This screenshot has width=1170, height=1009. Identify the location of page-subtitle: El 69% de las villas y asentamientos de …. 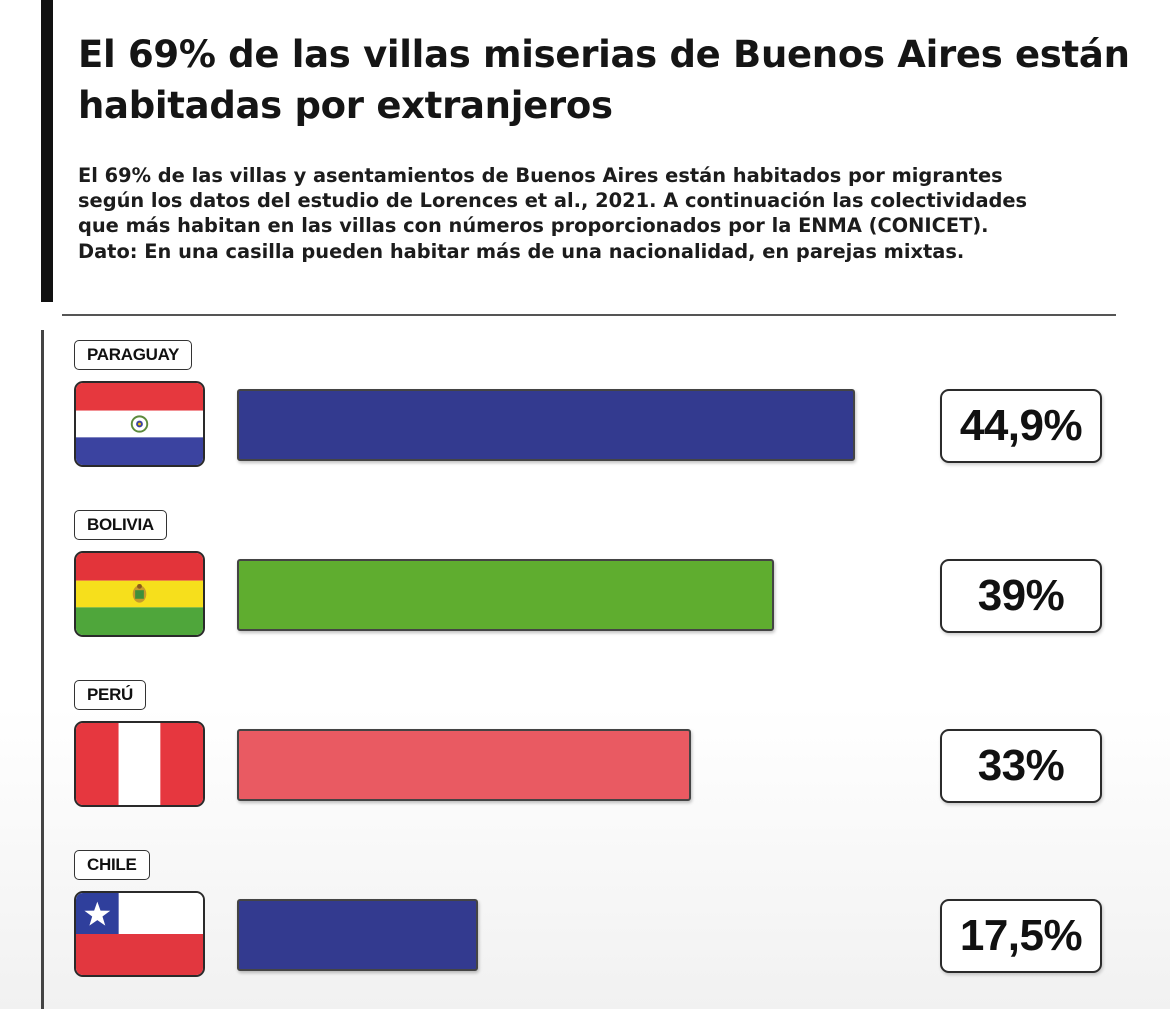
(618, 213).